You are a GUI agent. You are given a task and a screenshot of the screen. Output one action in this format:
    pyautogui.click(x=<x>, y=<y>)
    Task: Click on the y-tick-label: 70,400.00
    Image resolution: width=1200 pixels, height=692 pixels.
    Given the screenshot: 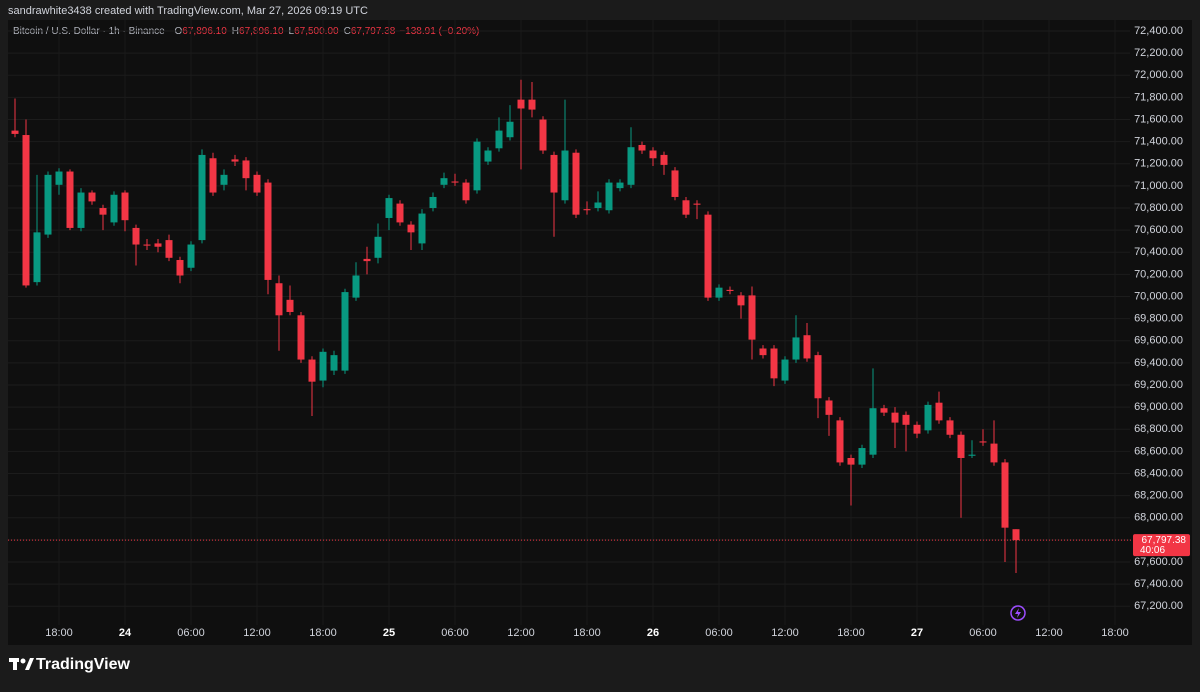 What is the action you would take?
    pyautogui.click(x=1158, y=252)
    